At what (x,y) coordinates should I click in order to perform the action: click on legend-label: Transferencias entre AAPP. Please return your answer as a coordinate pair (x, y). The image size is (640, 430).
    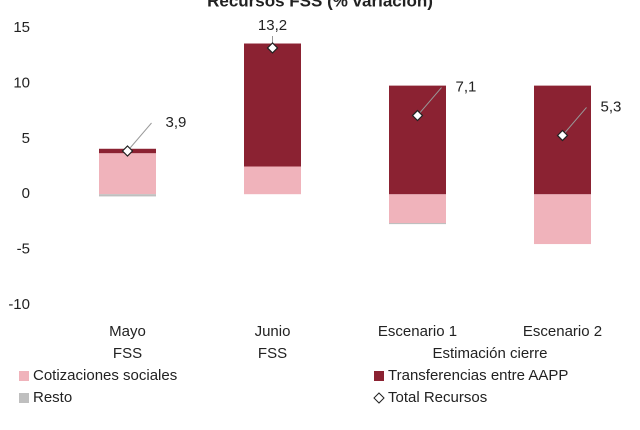
    Looking at the image, I should click on (478, 375).